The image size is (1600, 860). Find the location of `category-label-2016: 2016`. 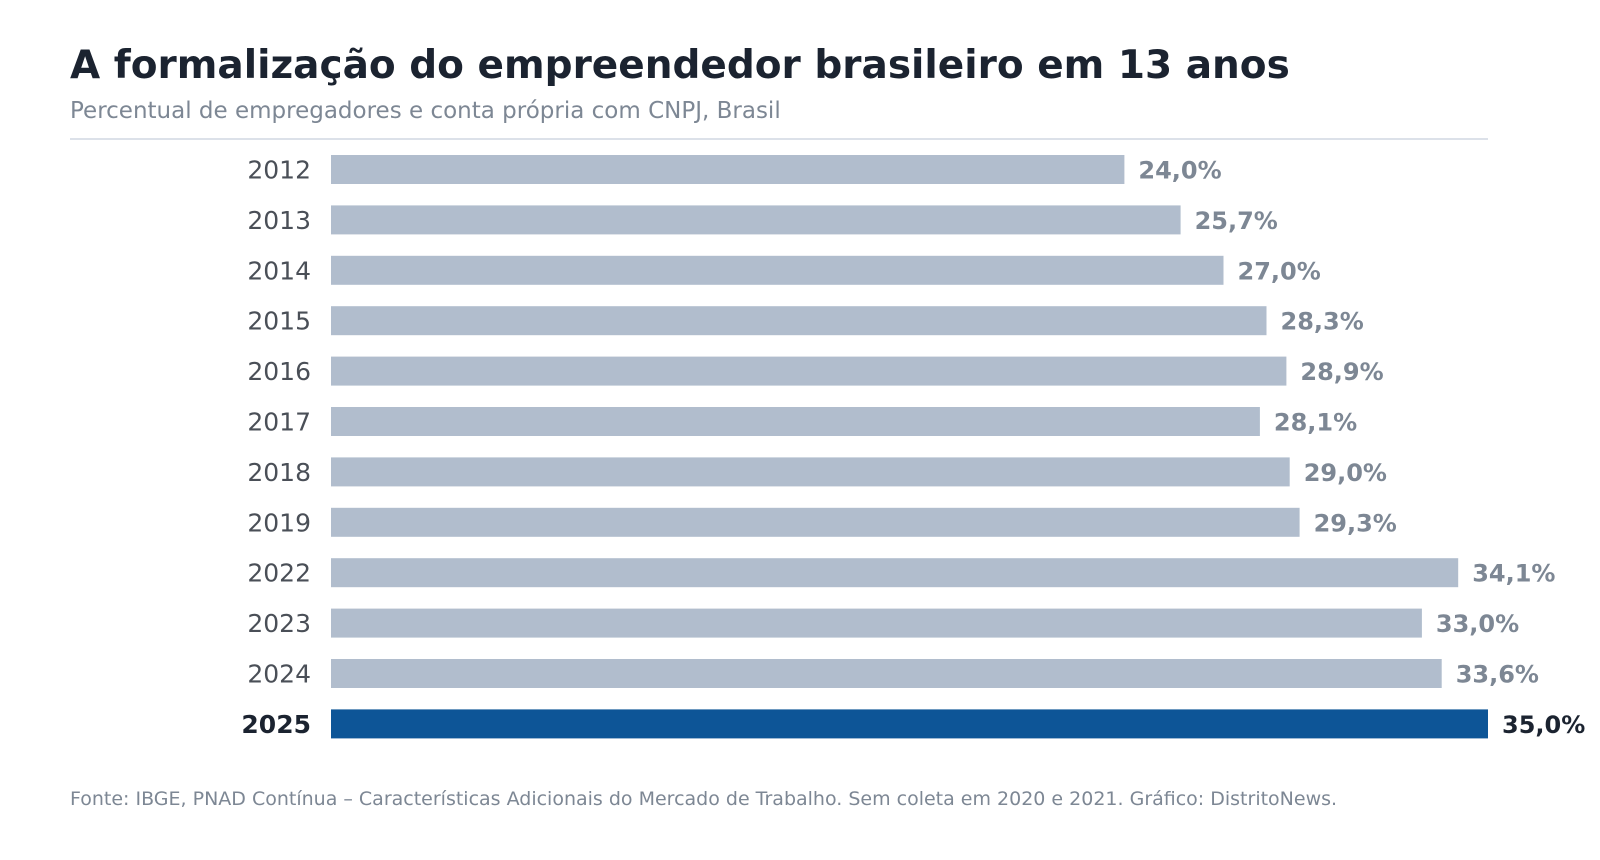

category-label-2016: 2016 is located at coordinates (279, 371).